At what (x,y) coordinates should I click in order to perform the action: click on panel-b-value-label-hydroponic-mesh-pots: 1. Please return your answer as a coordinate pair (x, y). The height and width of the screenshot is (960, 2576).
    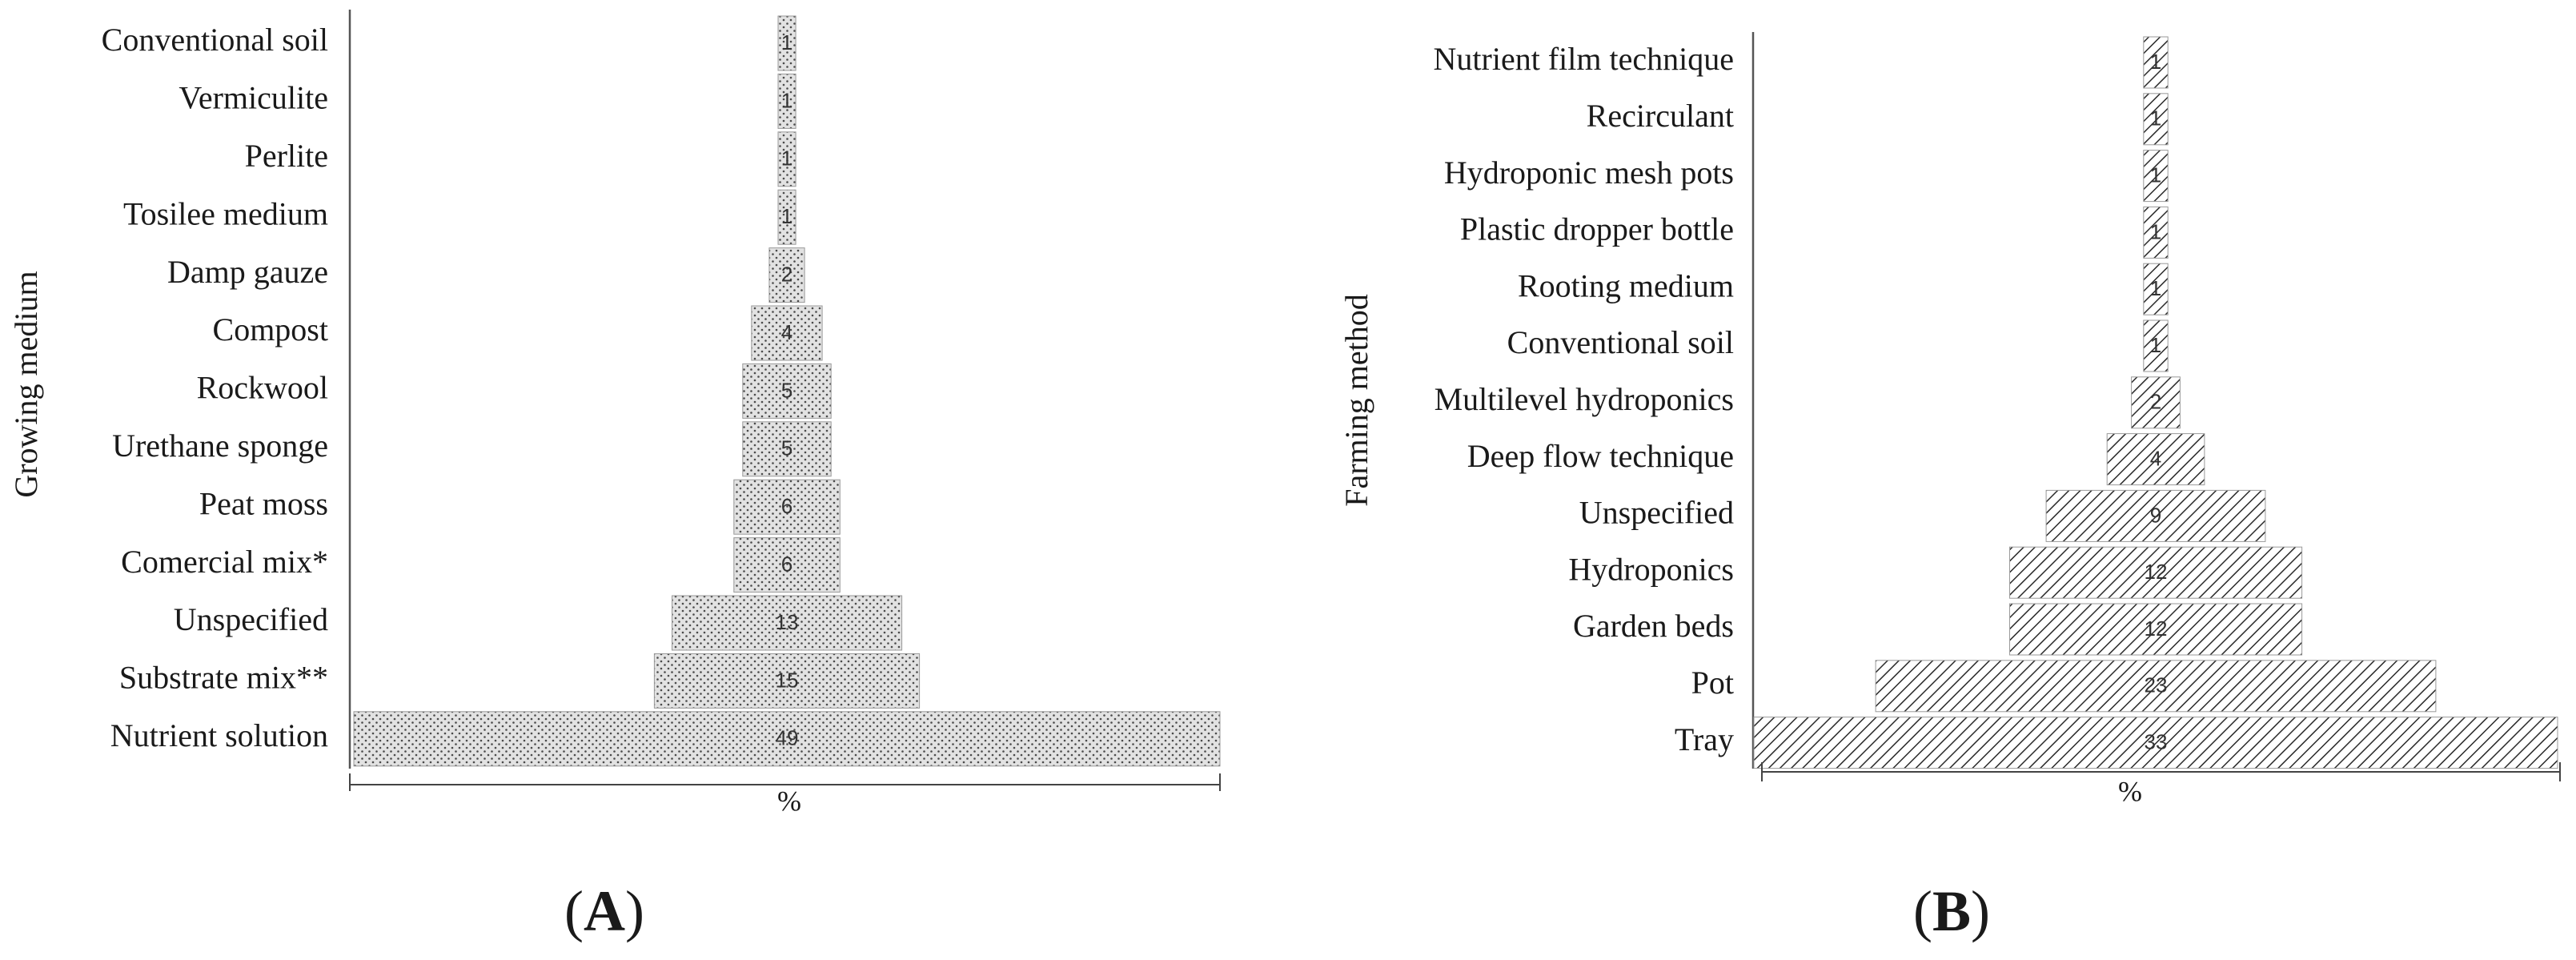
    Looking at the image, I should click on (2156, 175).